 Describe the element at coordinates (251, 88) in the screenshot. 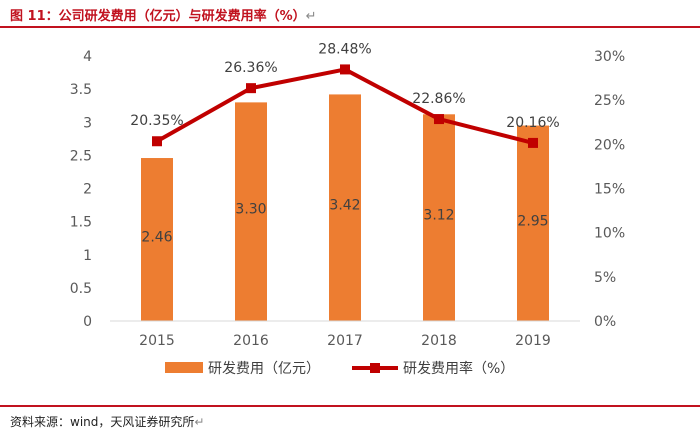

I see `rate-marker-2016` at that location.